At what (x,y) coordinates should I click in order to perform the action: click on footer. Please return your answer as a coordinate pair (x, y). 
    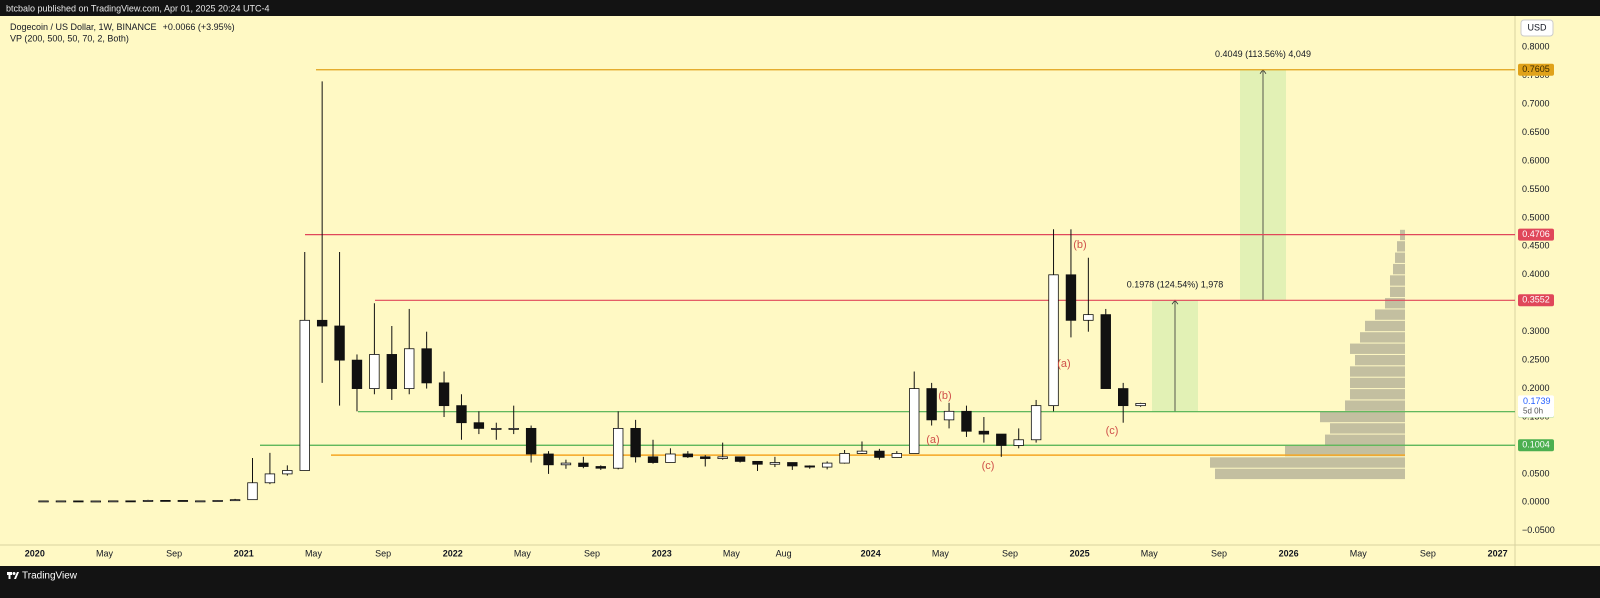
    Looking at the image, I should click on (800, 582).